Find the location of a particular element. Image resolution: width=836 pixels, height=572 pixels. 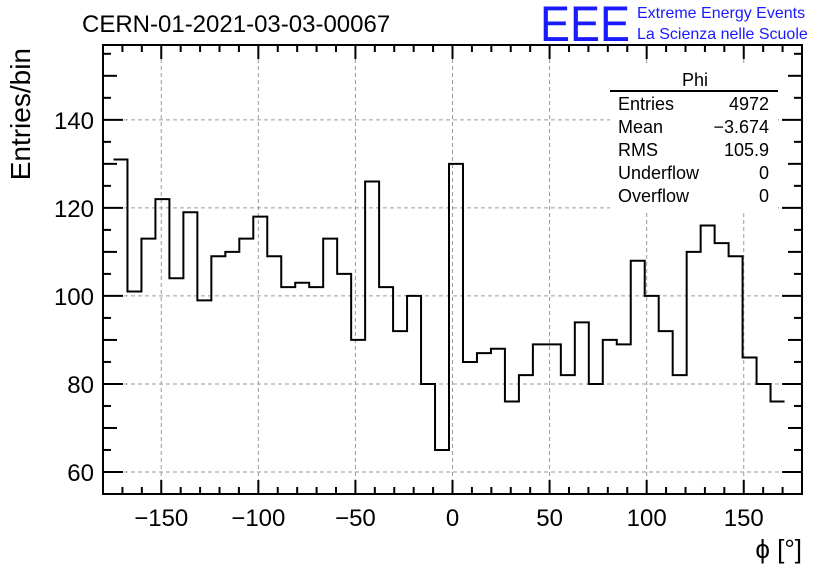

x-tick-label: −50 is located at coordinates (355, 518).